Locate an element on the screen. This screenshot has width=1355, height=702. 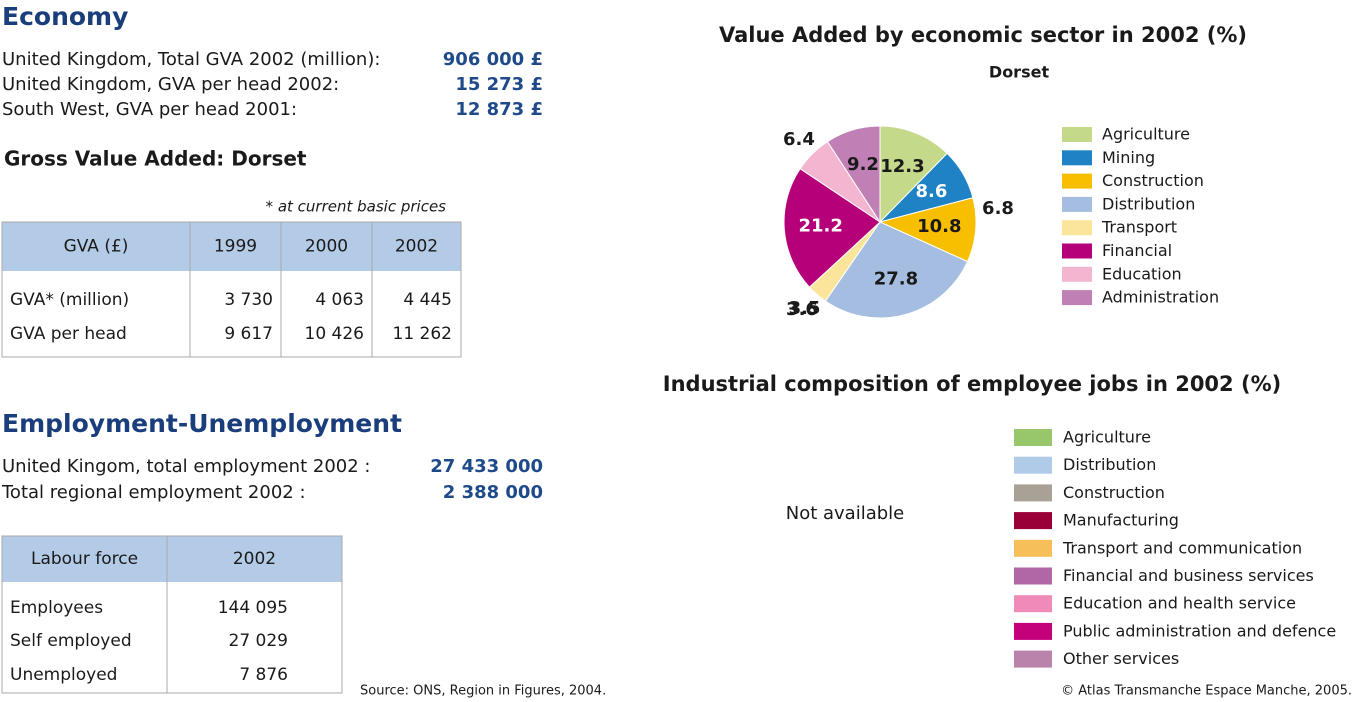
legend-label: Manufacturing is located at coordinates (1121, 520).